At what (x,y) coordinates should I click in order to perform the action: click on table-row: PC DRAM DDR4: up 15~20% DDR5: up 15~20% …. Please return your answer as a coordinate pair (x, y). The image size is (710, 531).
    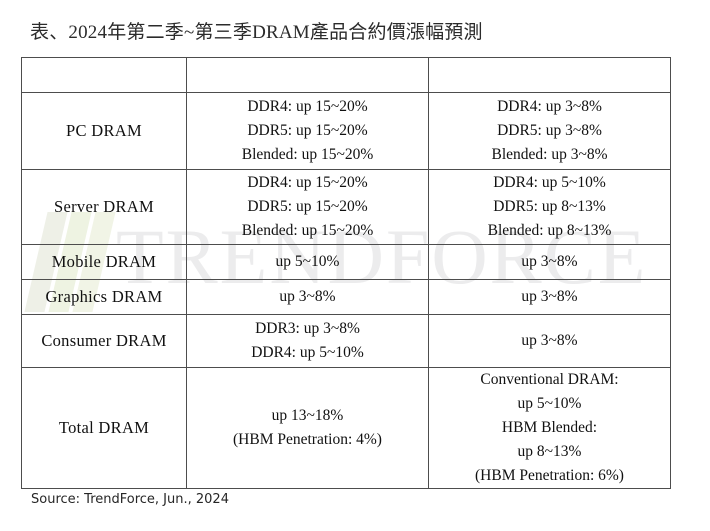
    Looking at the image, I should click on (346, 131).